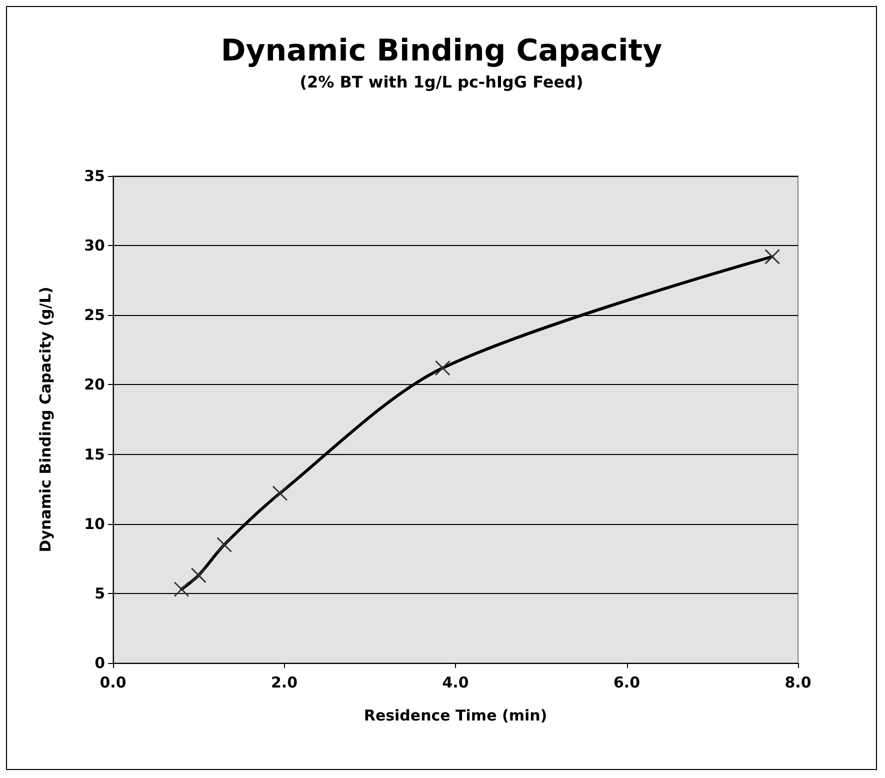 The image size is (885, 778). Describe the element at coordinates (99, 593) in the screenshot. I see `y-tick-label: 5` at that location.